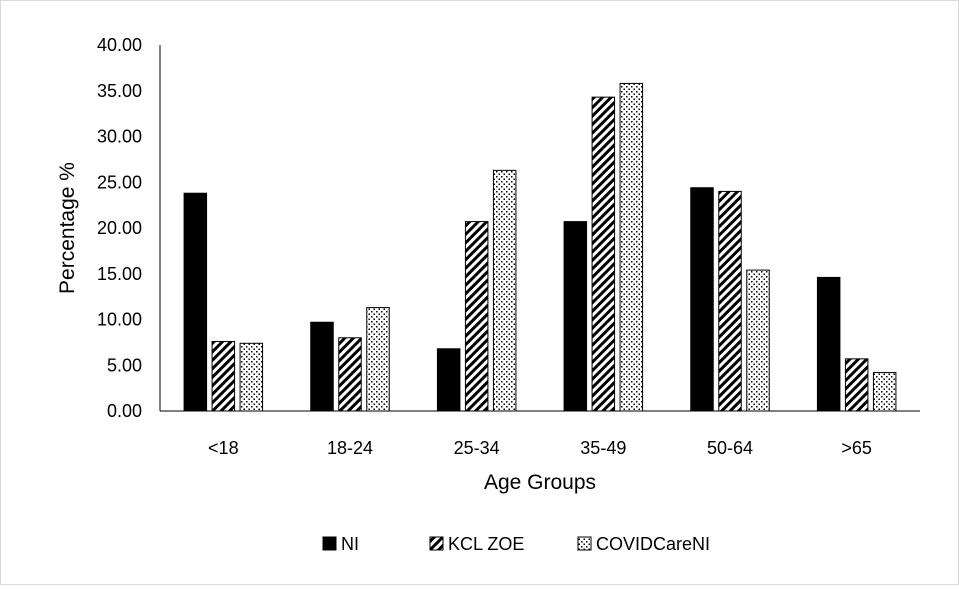  What do you see at coordinates (486, 544) in the screenshot?
I see `legend-label: KCL ZOE` at bounding box center [486, 544].